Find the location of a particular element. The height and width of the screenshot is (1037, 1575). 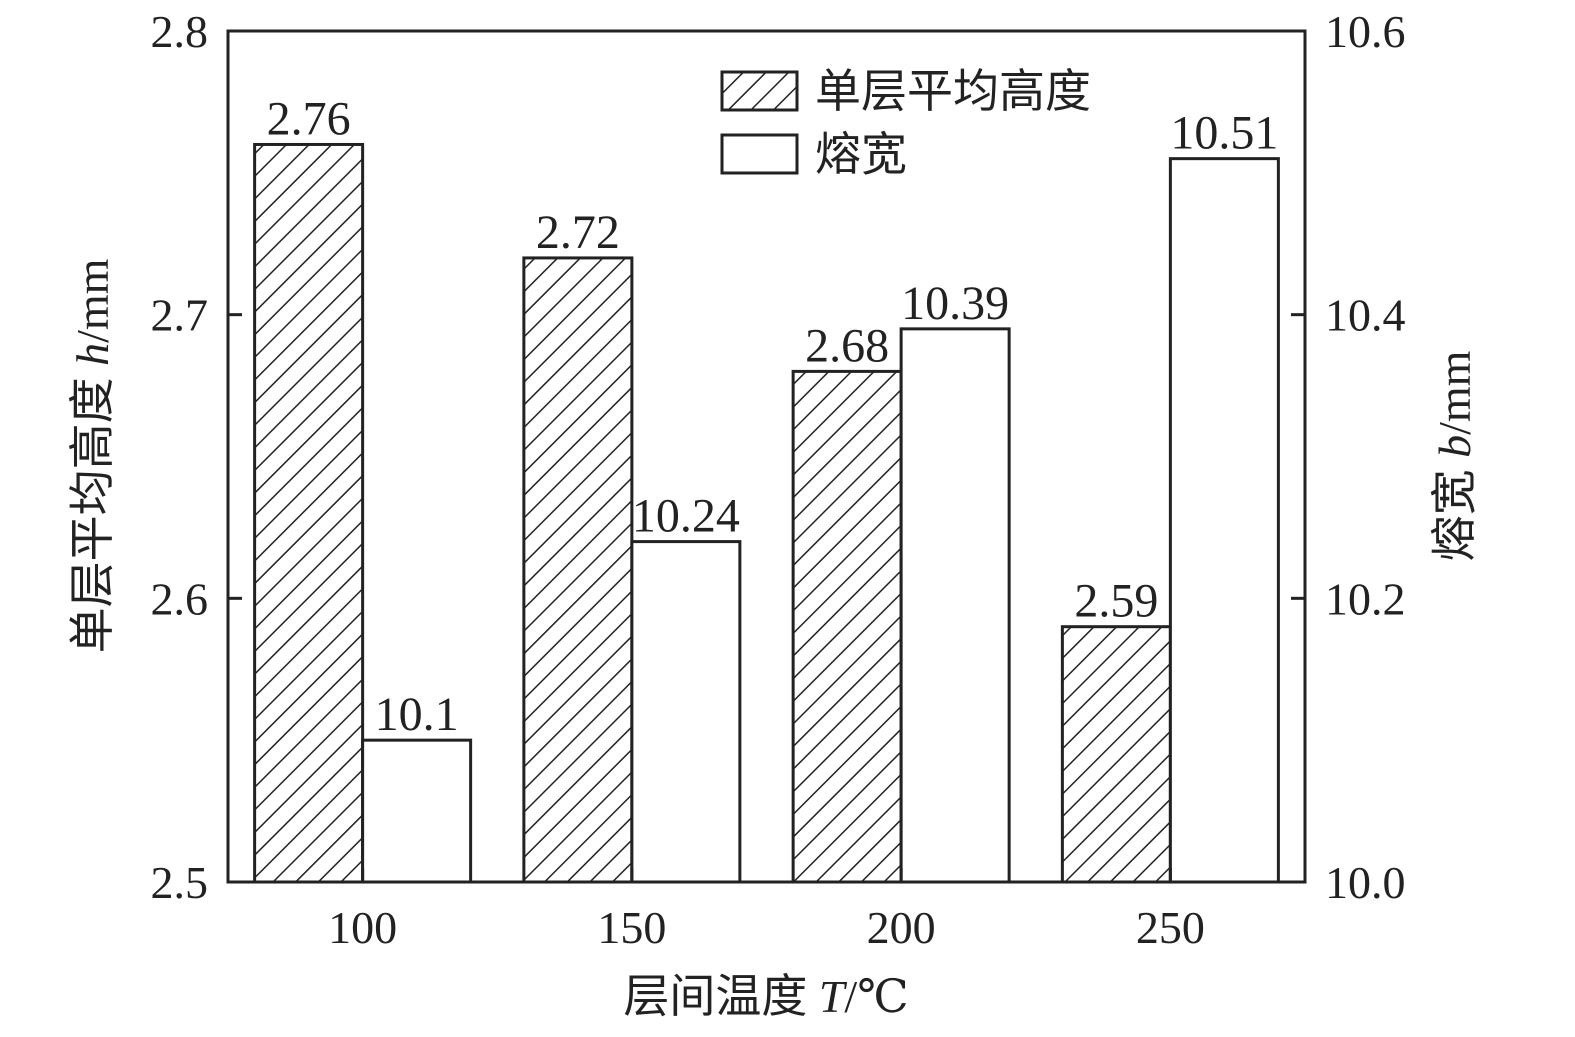

data-label-width-100: 10.1 is located at coordinates (417, 714).